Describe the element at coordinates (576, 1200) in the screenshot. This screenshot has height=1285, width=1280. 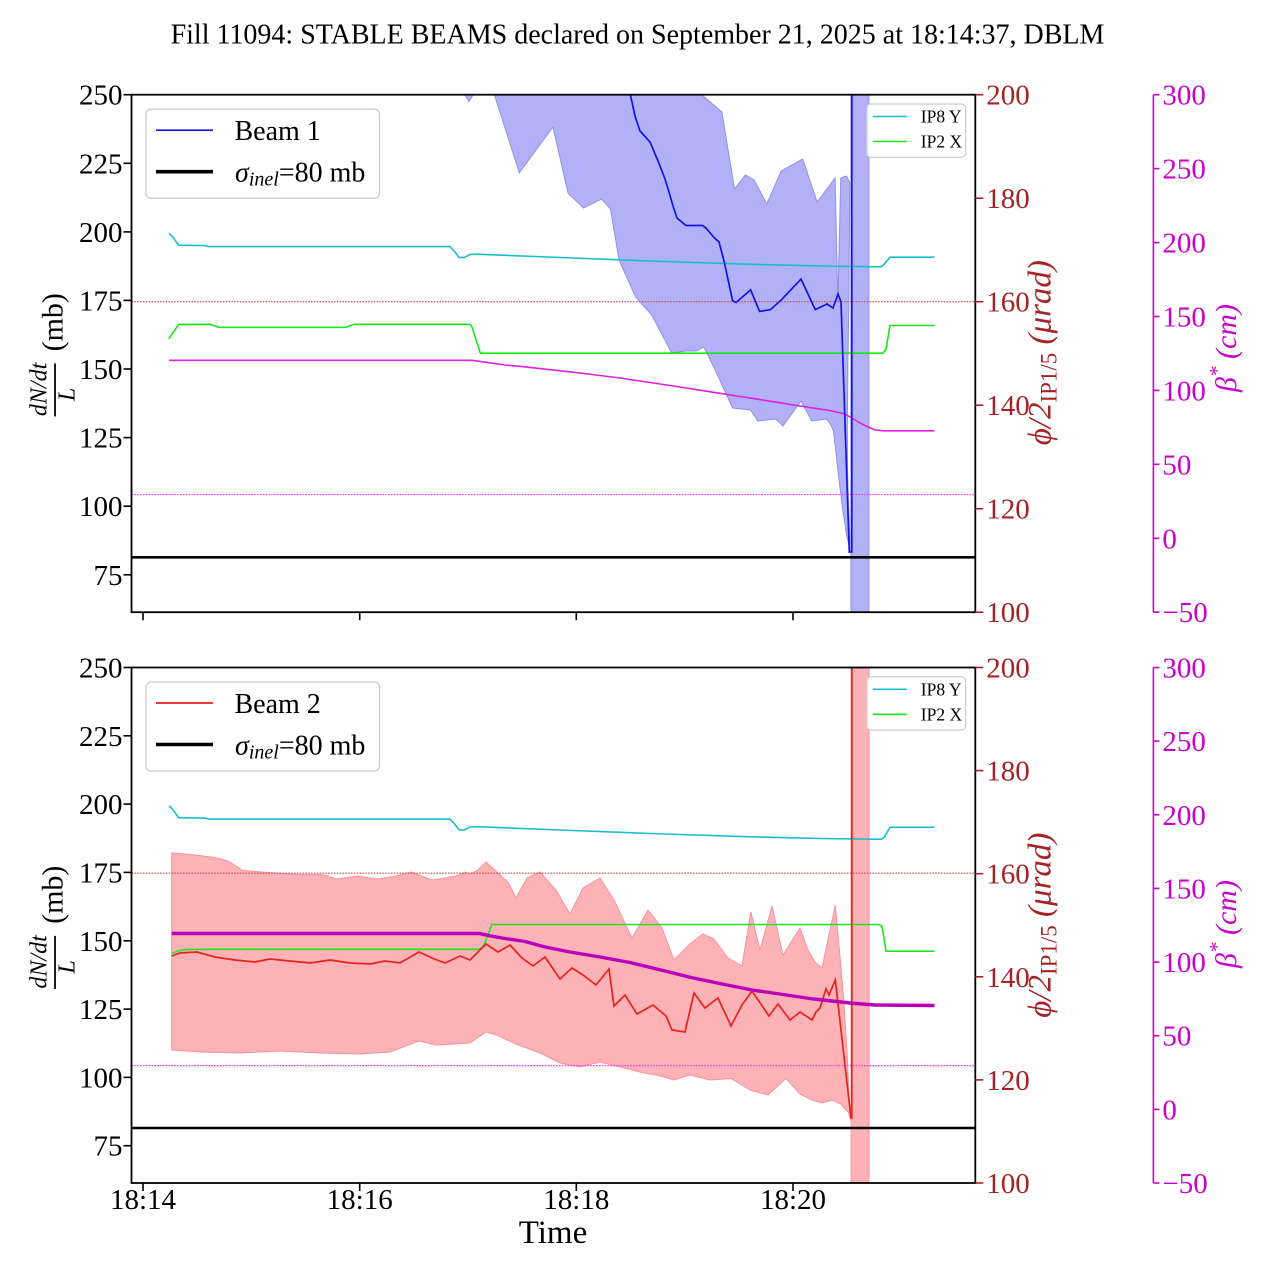
I see `svg-text: 18:18` at that location.